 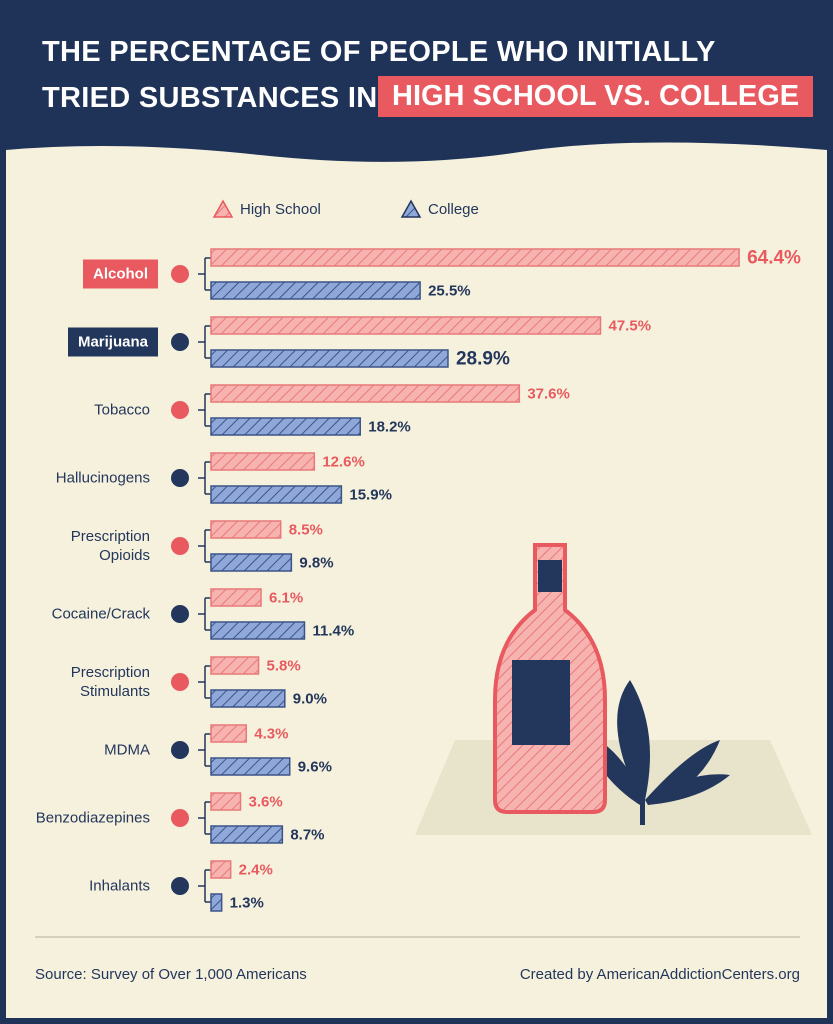 What do you see at coordinates (271, 733) in the screenshot?
I see `value-label: 4.3%` at bounding box center [271, 733].